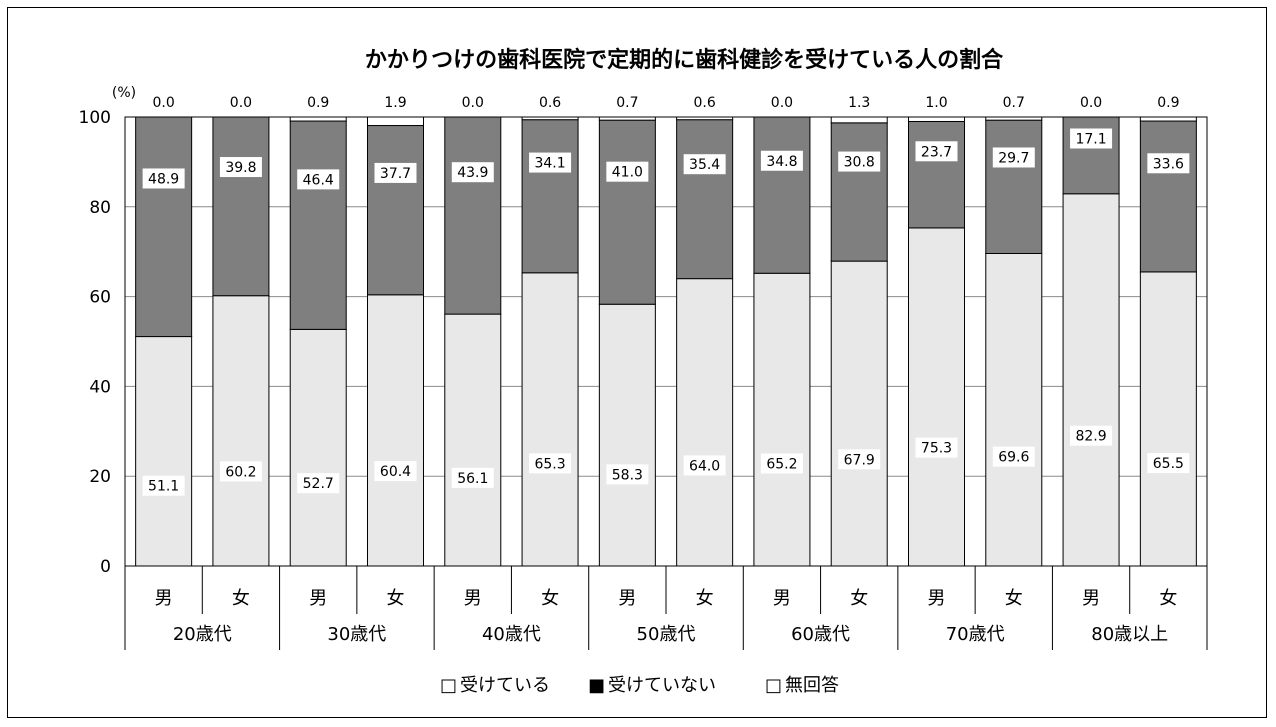 Image resolution: width=1276 pixels, height=727 pixels. What do you see at coordinates (820, 634) in the screenshot?
I see `x-group-label-5: 60歳代` at bounding box center [820, 634].